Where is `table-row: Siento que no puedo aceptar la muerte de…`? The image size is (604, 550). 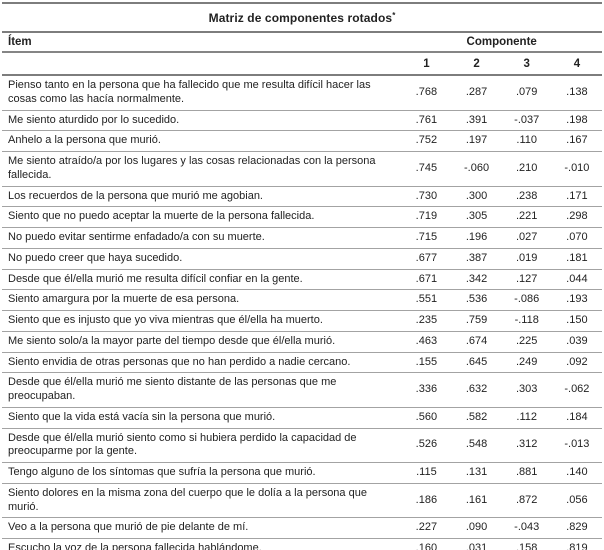 table-row: Siento que no puedo aceptar la muerte de… is located at coordinates (302, 217).